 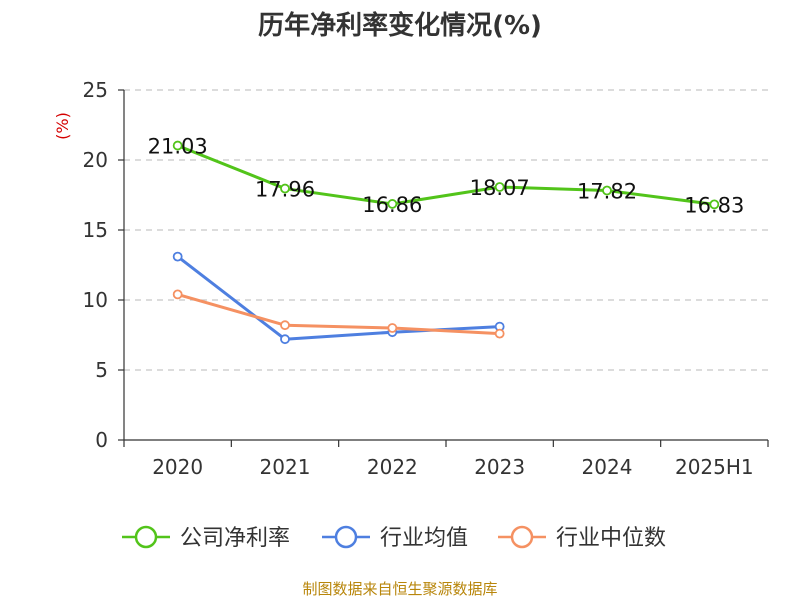 I want to click on x-tick-label: 2020, so click(x=177, y=467).